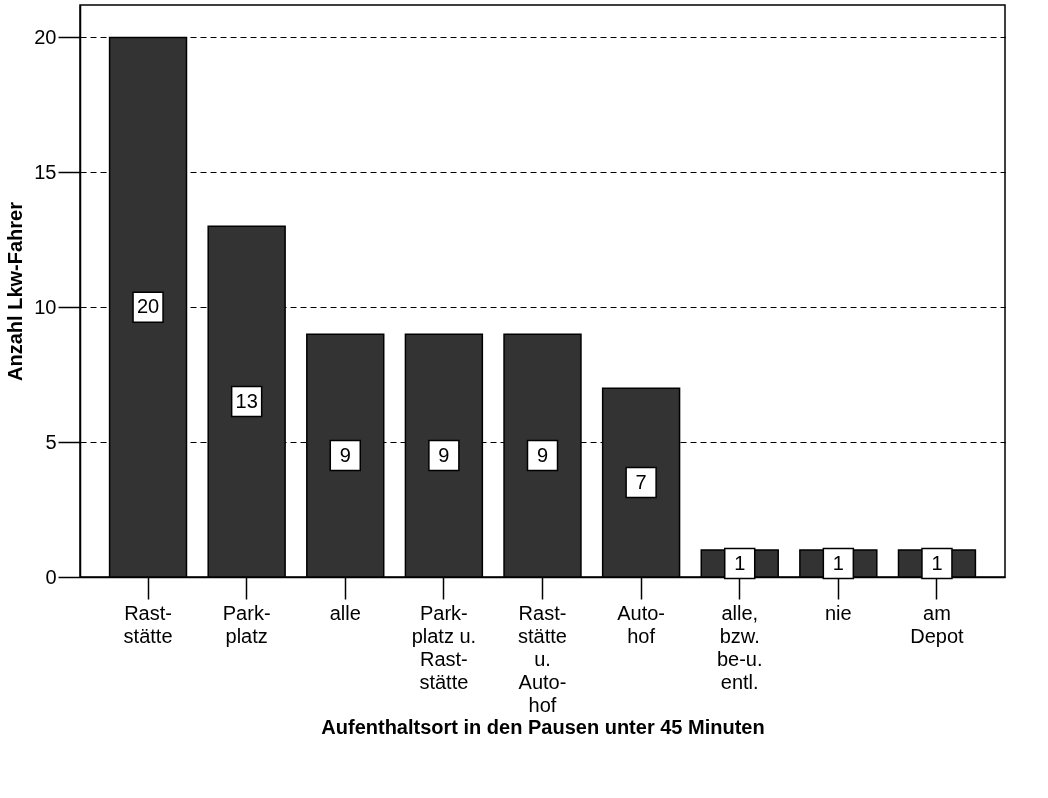 Image resolution: width=1048 pixels, height=798 pixels. Describe the element at coordinates (838, 612) in the screenshot. I see `x-tick-label: nie` at that location.